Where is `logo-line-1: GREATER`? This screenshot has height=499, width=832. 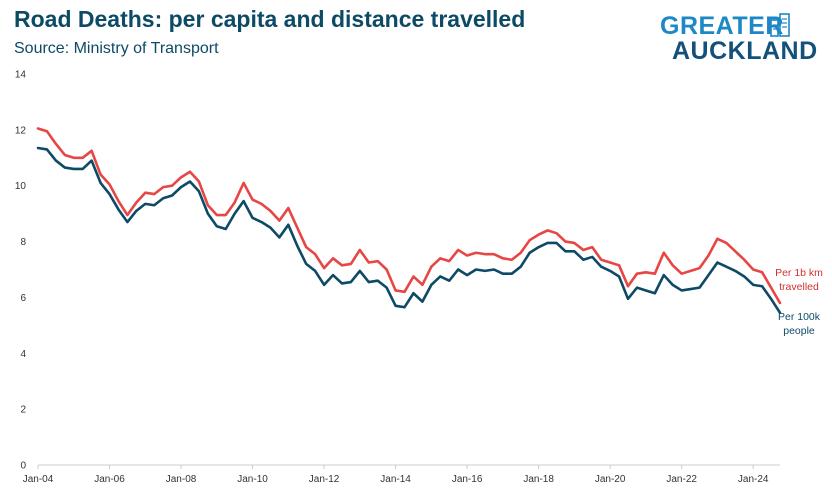
logo-line-1: GREATER is located at coordinates (722, 26).